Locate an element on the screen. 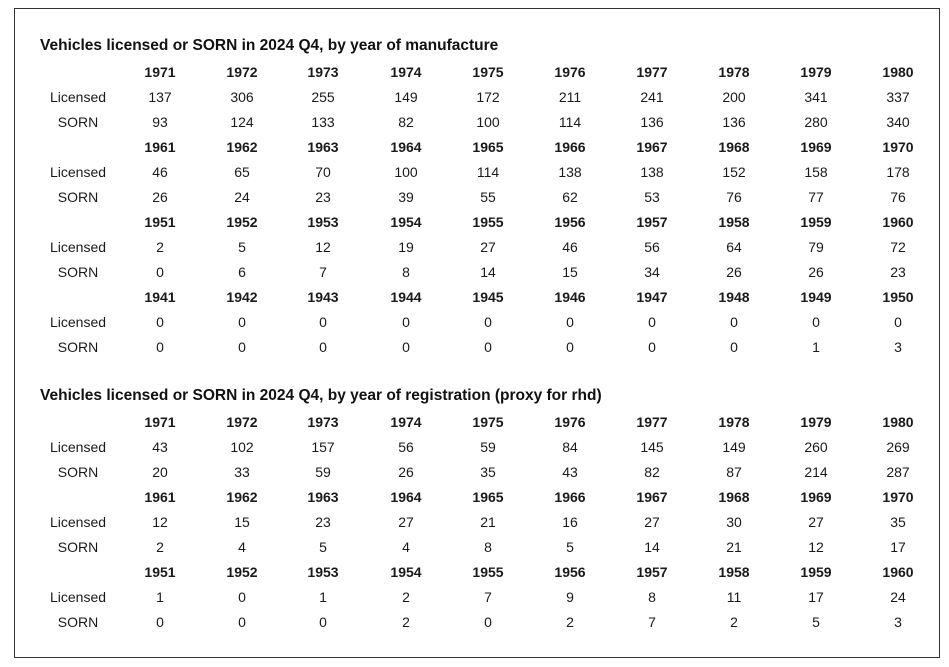 The image size is (949, 667). table-cell: 70 is located at coordinates (323, 172).